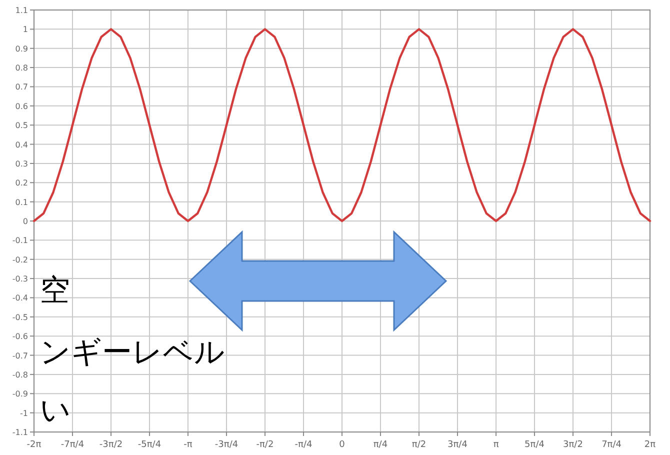  What do you see at coordinates (21, 68) in the screenshot?
I see `y-tick-label: 0.8` at bounding box center [21, 68].